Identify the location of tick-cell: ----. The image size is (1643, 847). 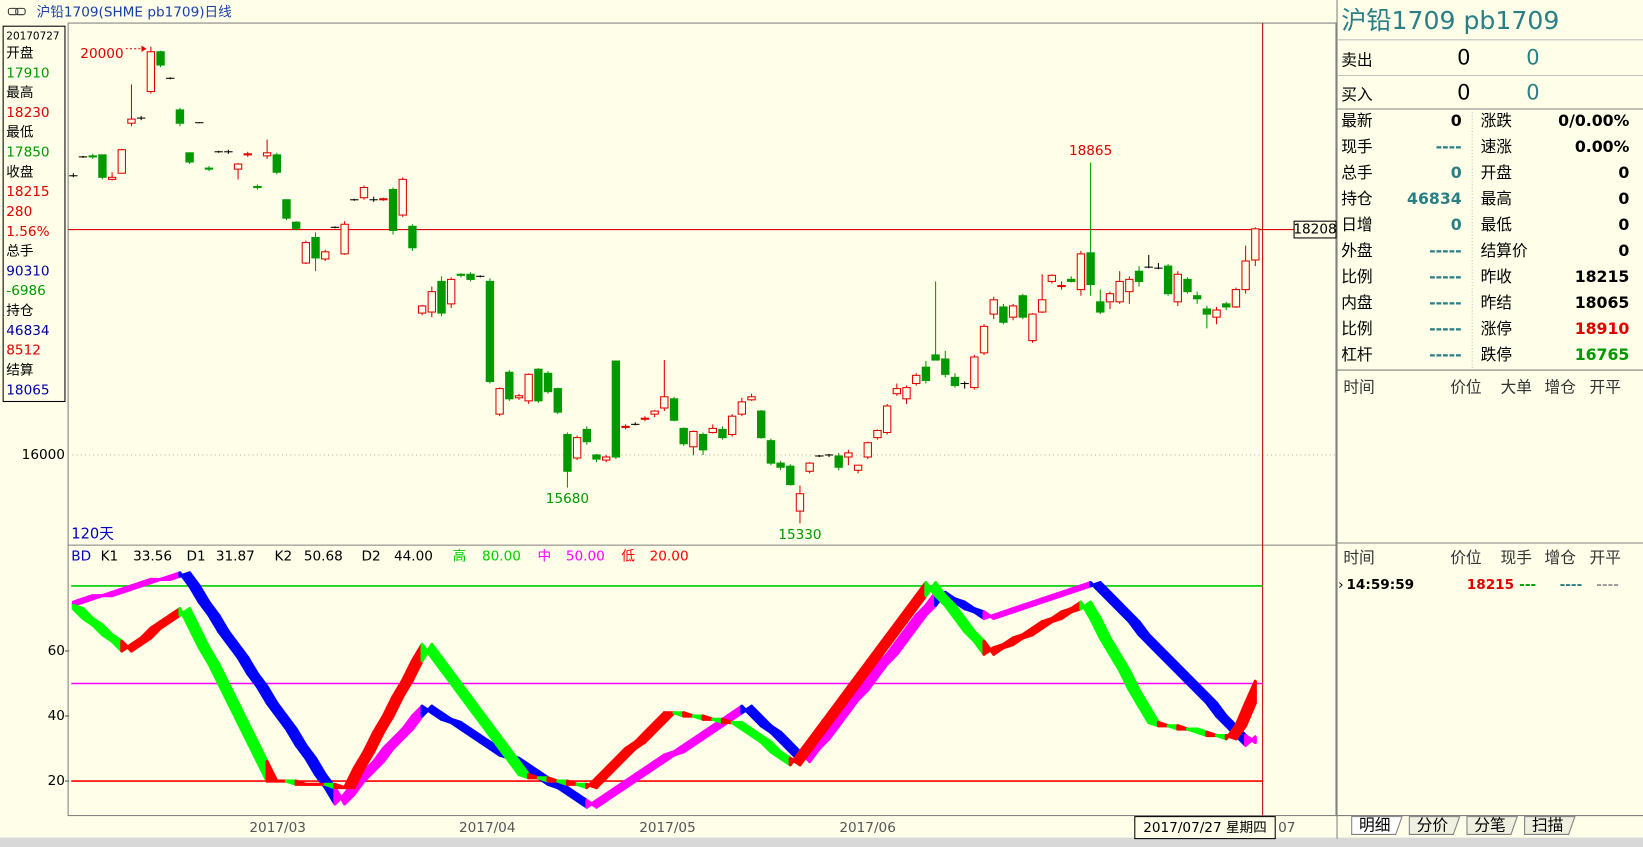
(1607, 585).